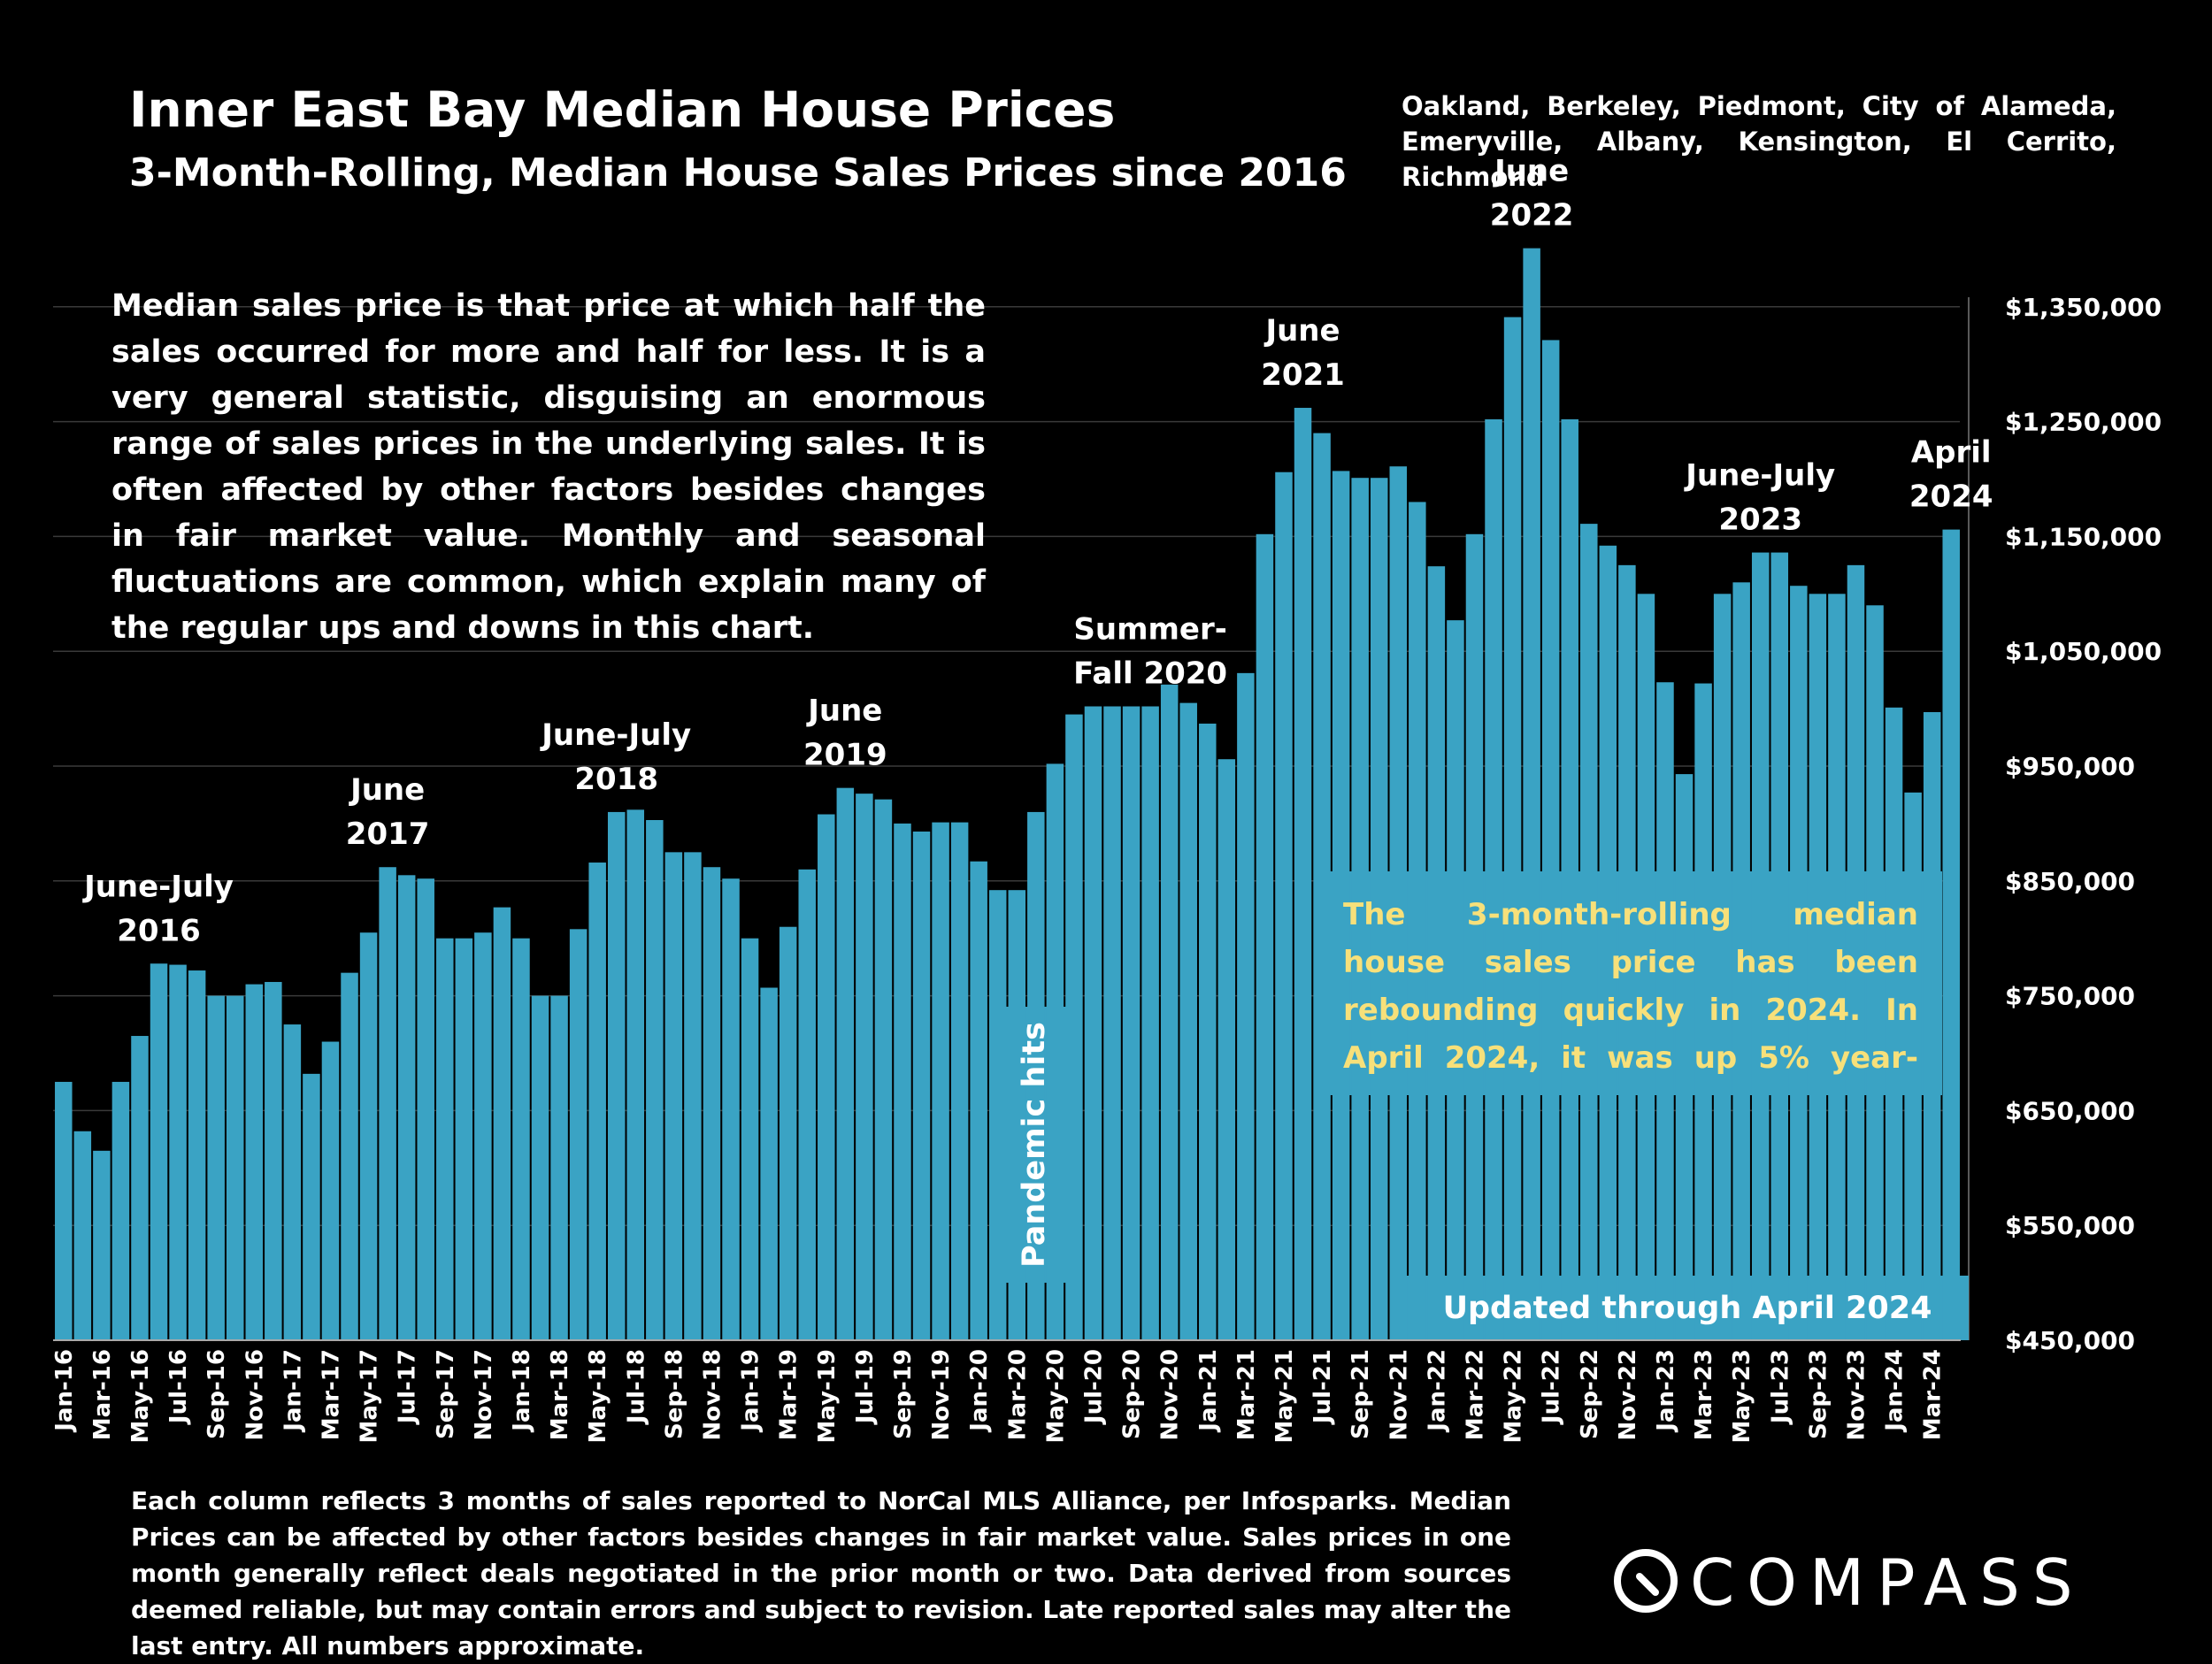 This screenshot has height=1664, width=2212. I want to click on x-tick-label: Sep-19, so click(904, 1394).